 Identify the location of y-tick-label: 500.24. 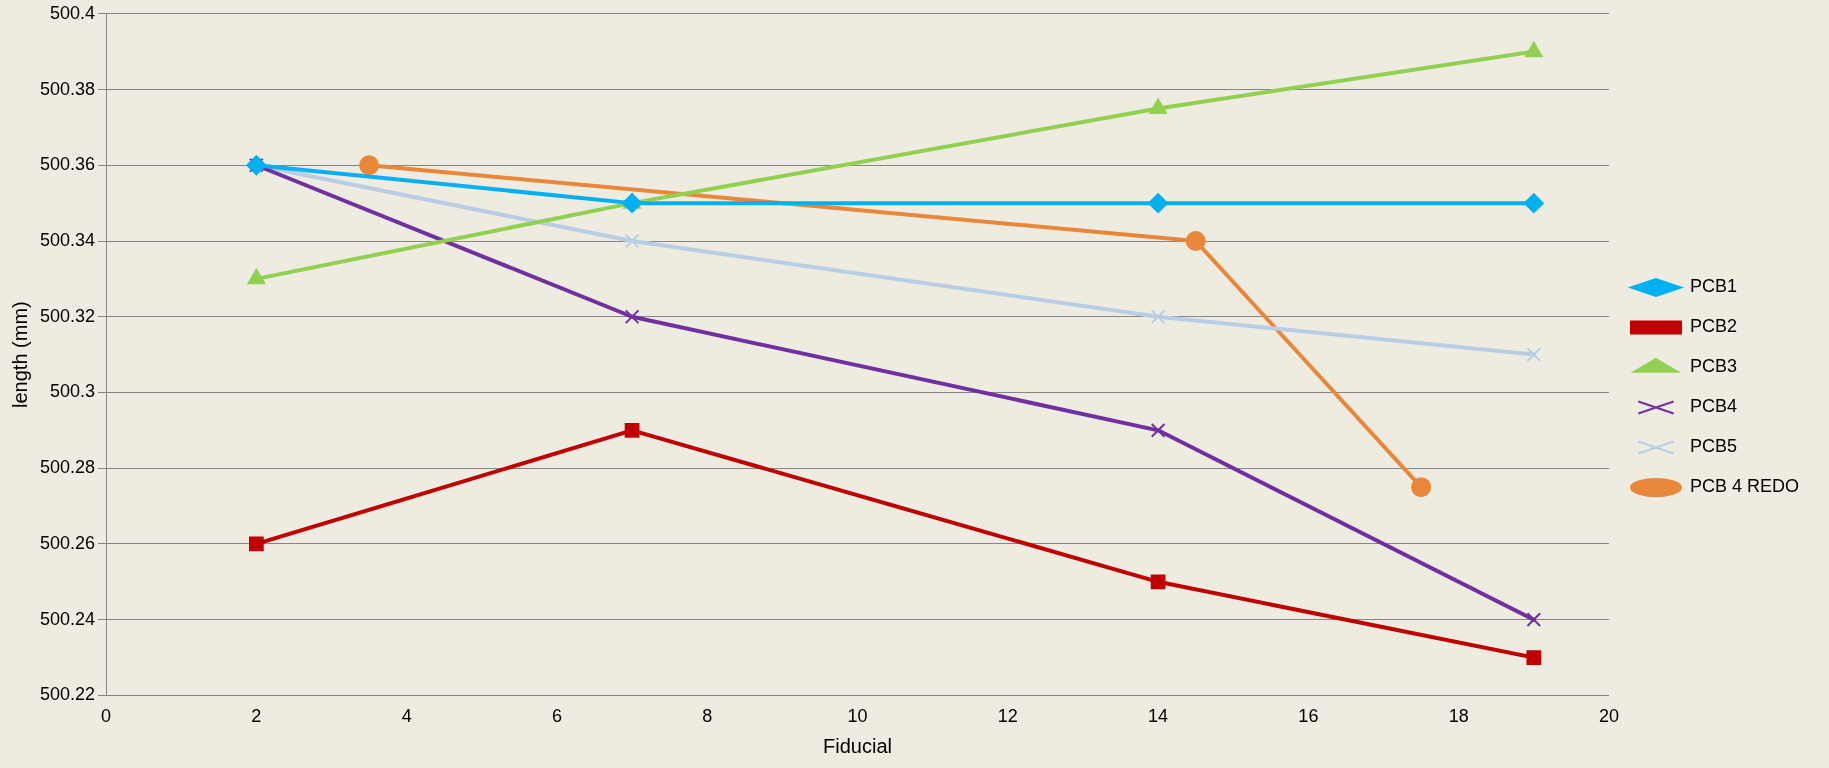
(67, 618).